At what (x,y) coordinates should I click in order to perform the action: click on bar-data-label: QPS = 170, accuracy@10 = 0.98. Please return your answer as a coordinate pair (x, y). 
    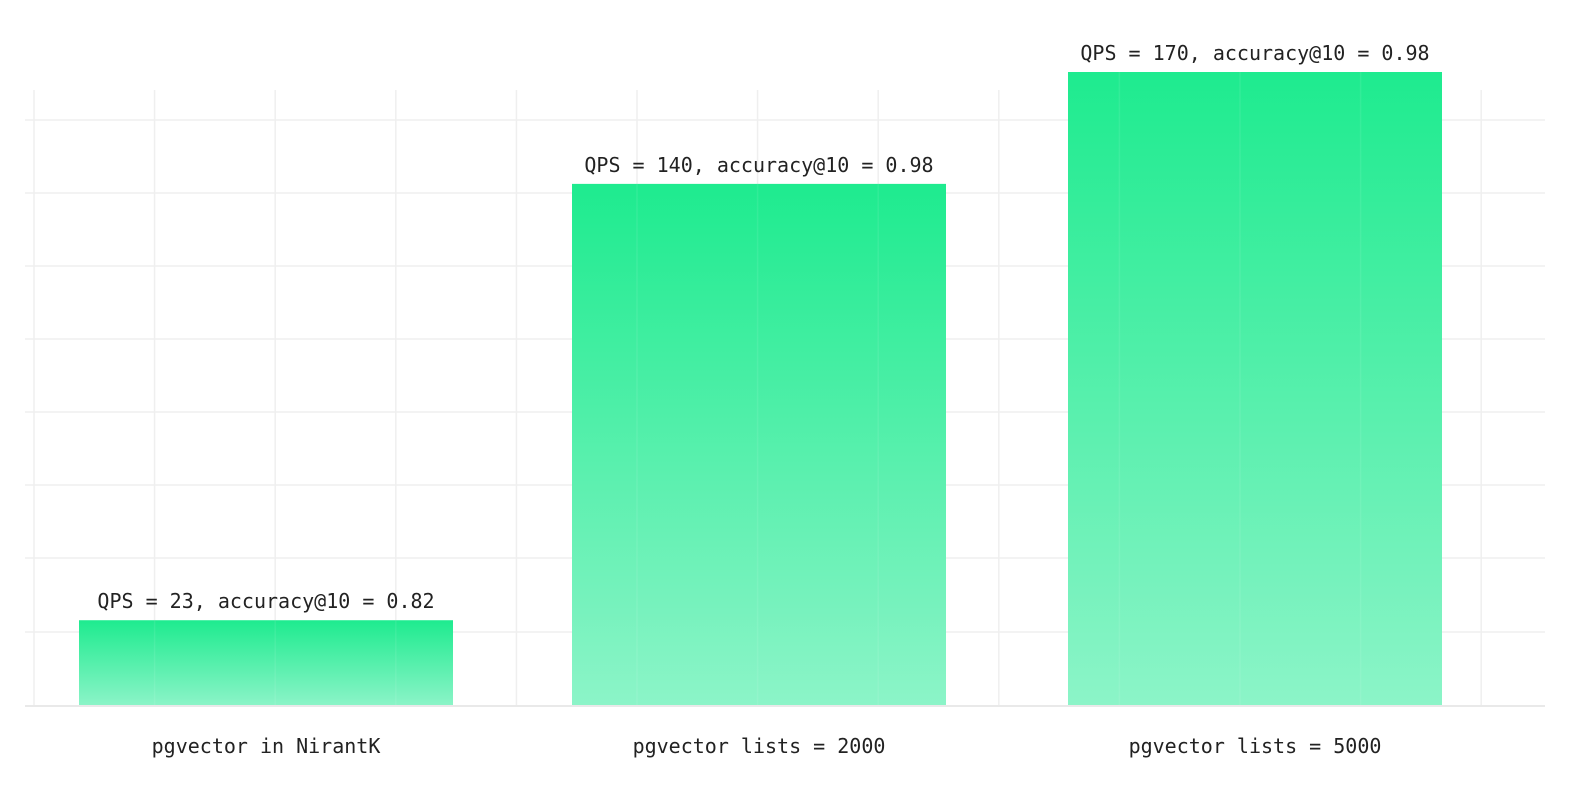
    Looking at the image, I should click on (1254, 53).